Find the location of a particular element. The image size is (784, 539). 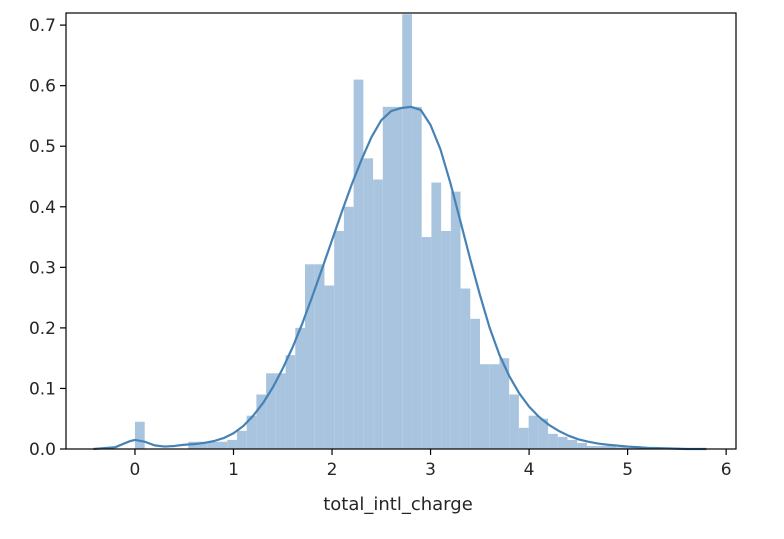

y-tick-label: 0.0 is located at coordinates (42, 450).